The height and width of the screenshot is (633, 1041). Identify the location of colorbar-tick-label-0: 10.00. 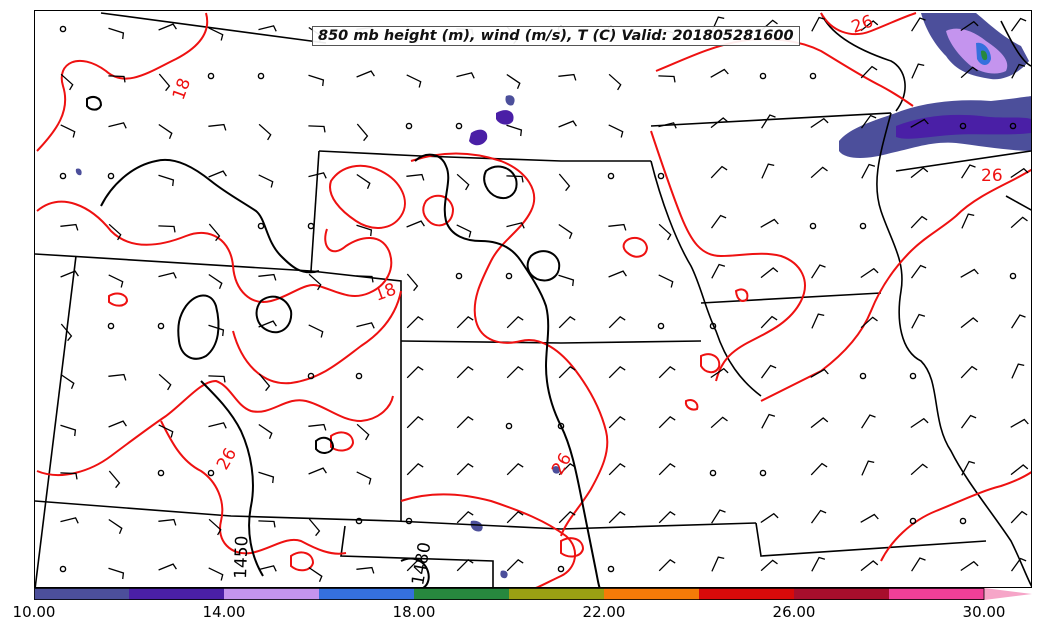
(34, 612).